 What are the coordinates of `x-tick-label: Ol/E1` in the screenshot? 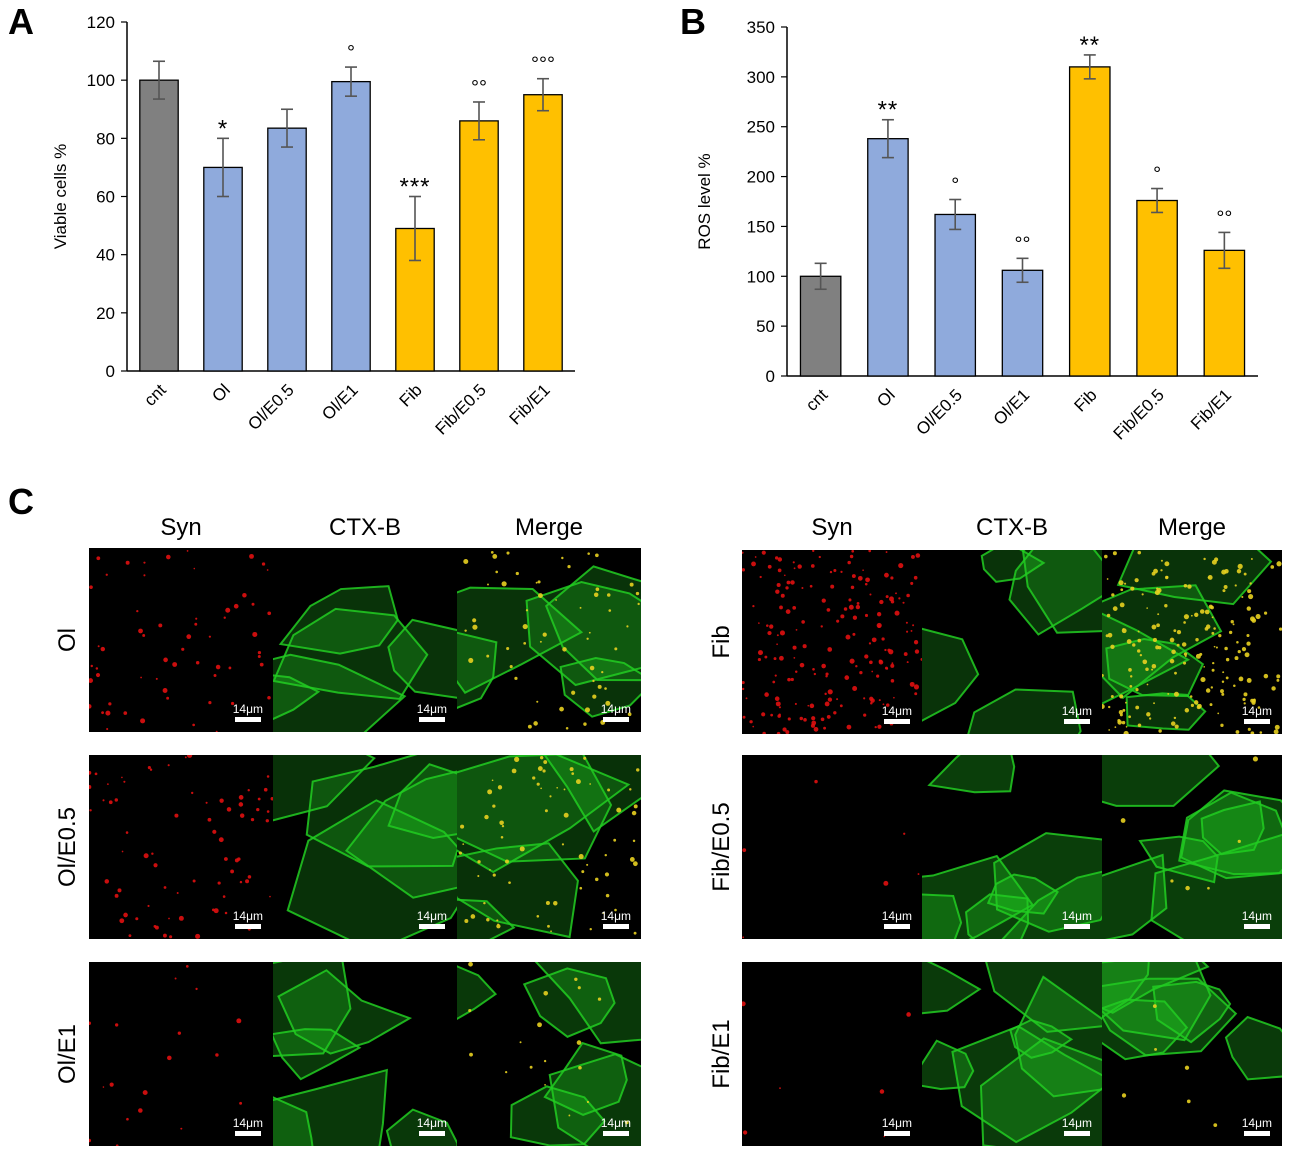 It's located at (340, 402).